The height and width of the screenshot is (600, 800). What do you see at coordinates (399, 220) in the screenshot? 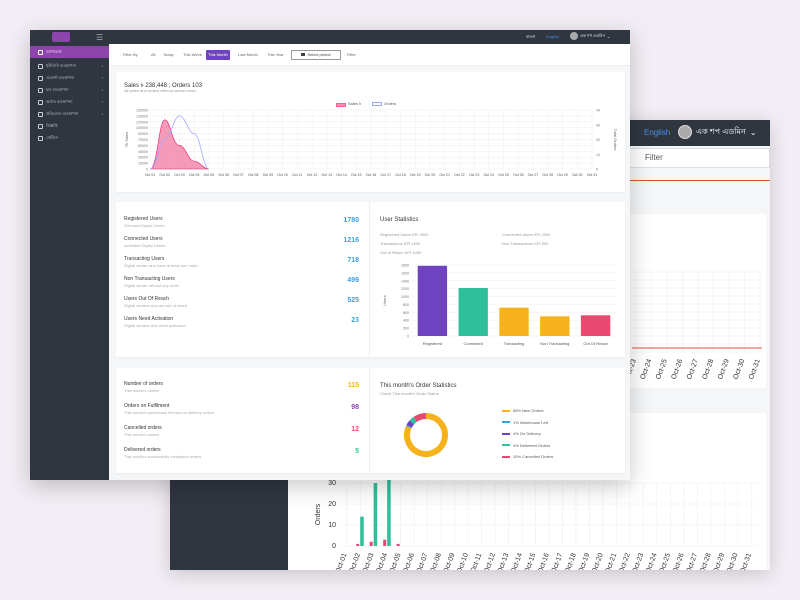
I see `user-statistics-title: User Statistics` at bounding box center [399, 220].